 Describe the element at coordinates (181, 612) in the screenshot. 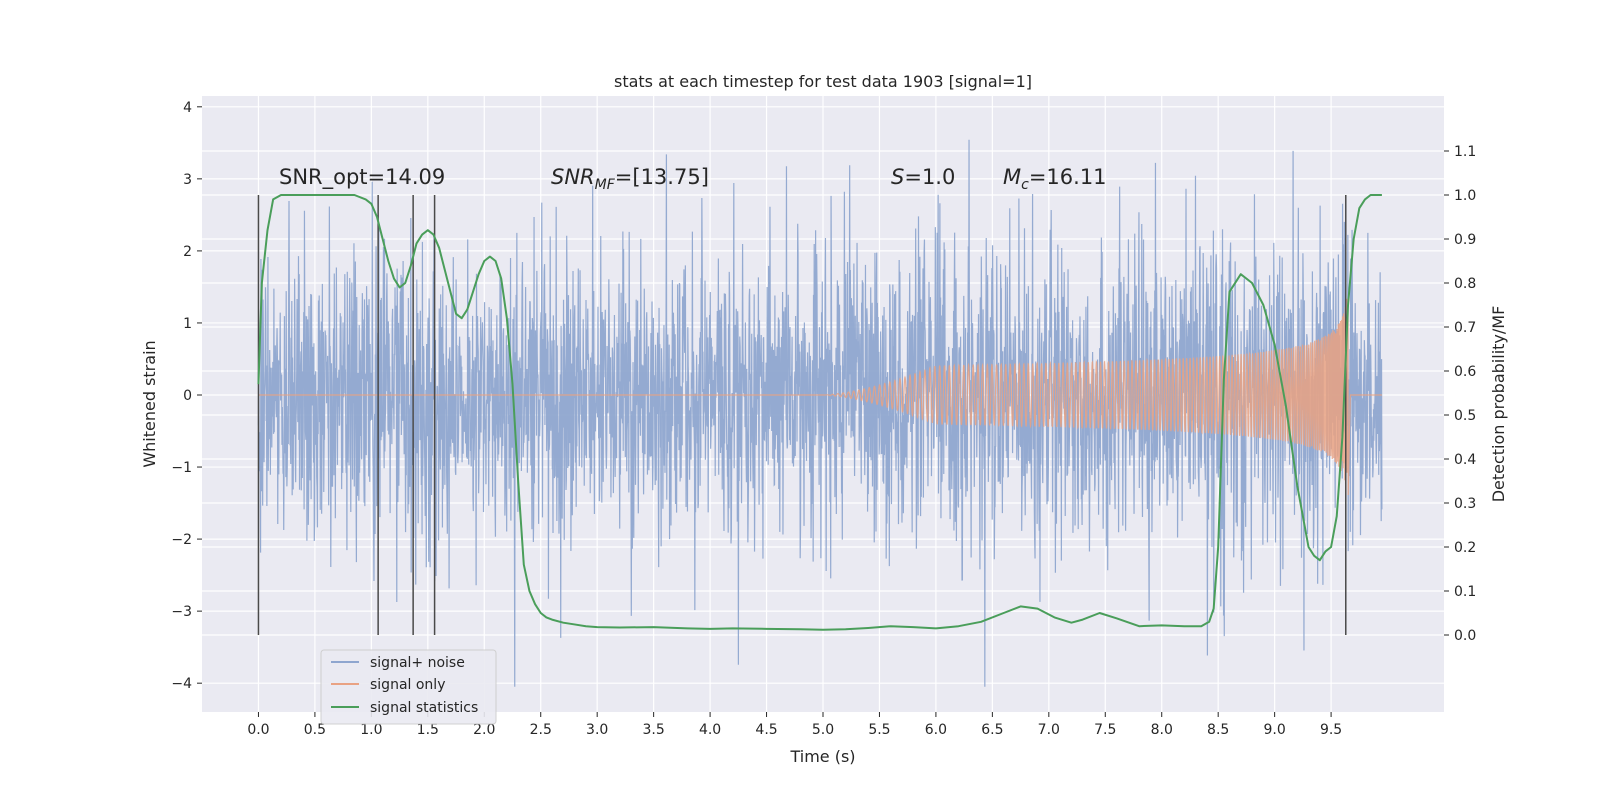

I see `y-tick-label: −3` at that location.